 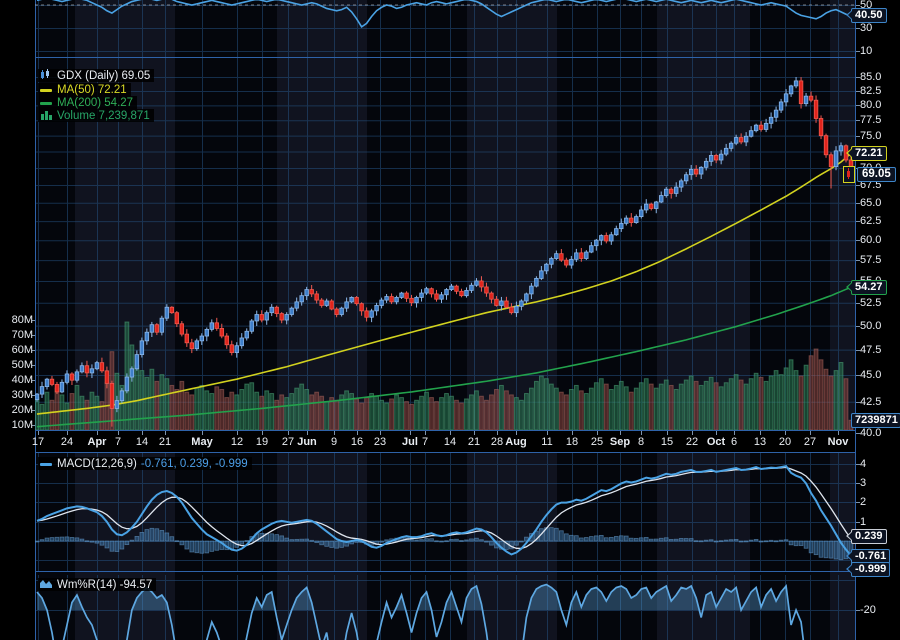 I want to click on date-tick: 28, so click(x=497, y=442).